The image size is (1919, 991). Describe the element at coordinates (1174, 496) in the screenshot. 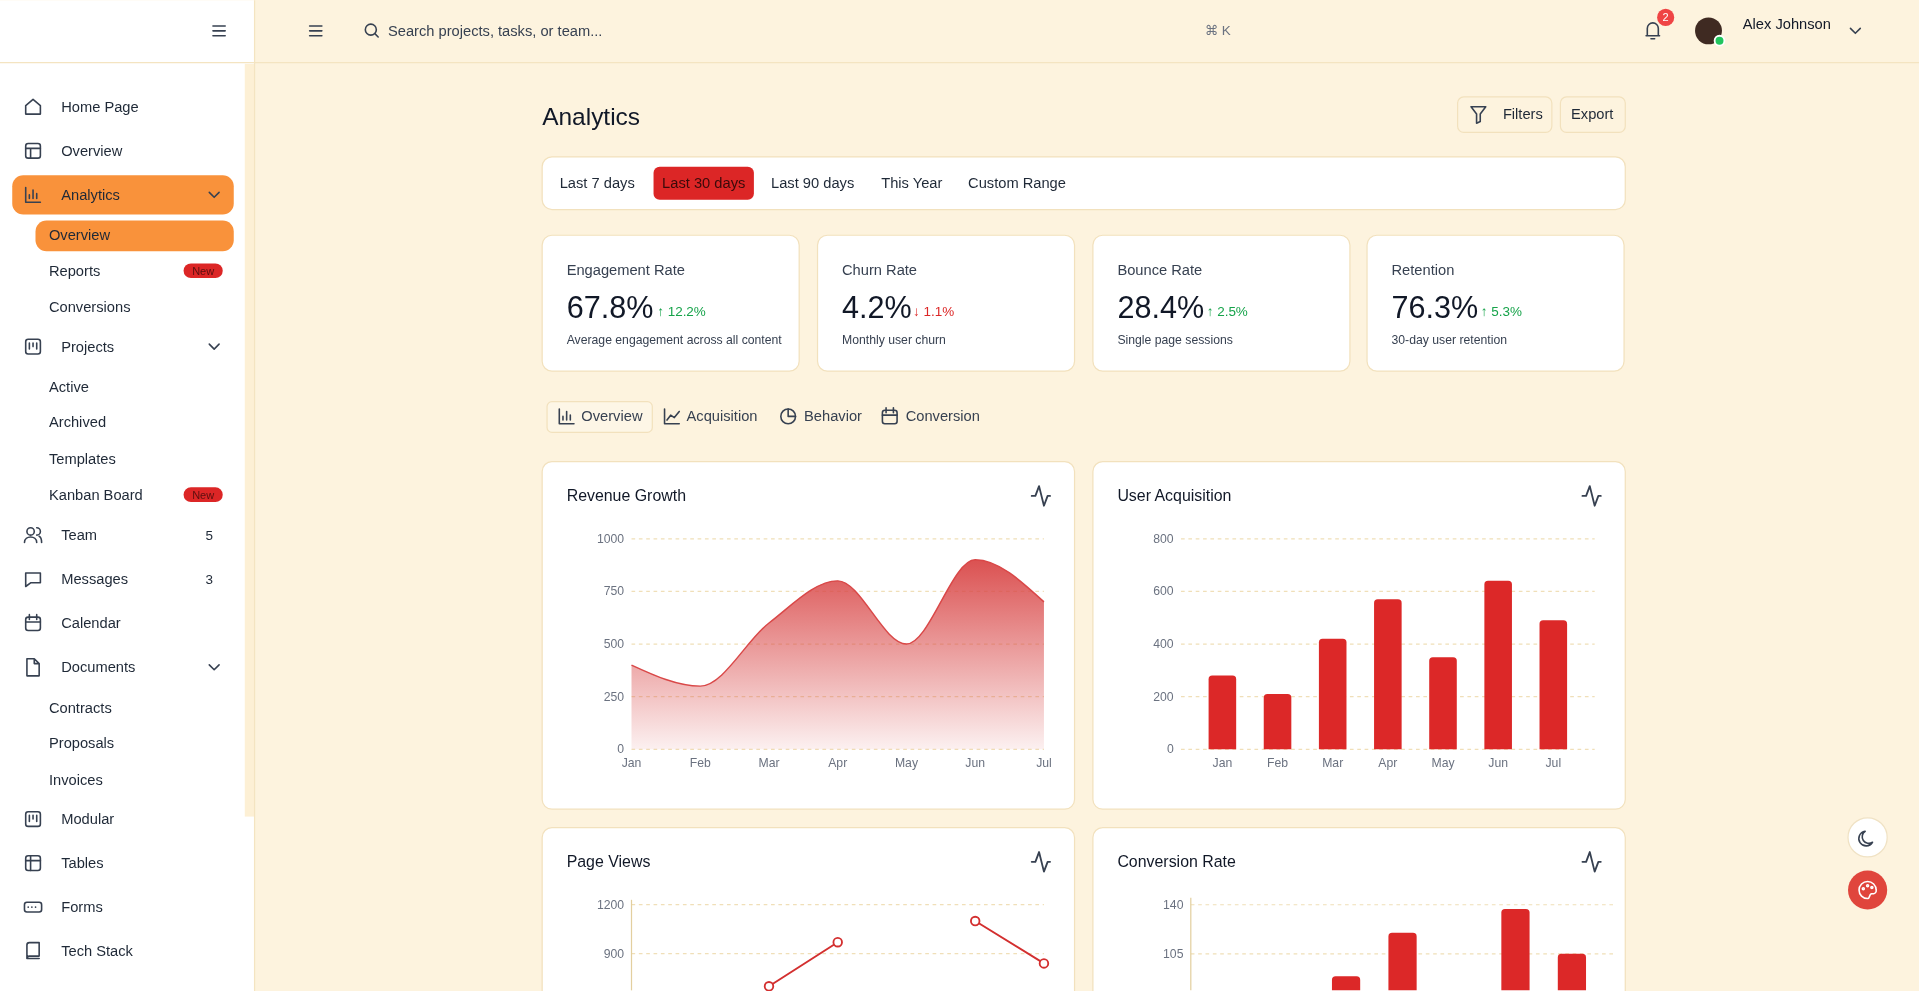

I see `chart-title: User Acquisition` at that location.